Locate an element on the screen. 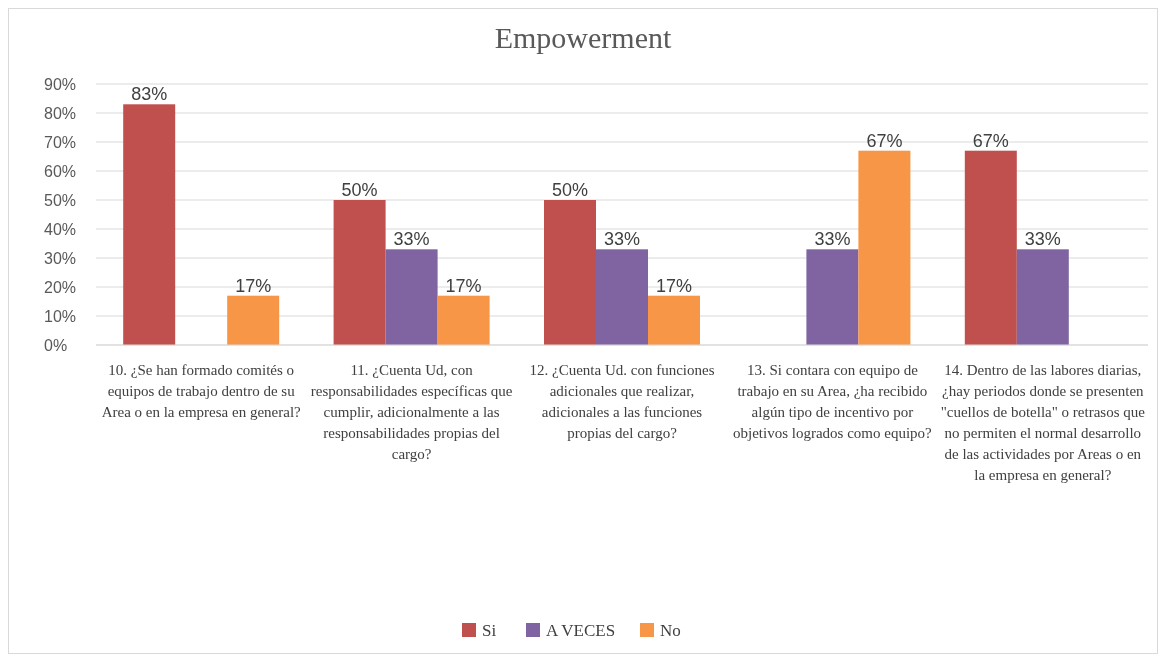  x-tick-label: 10. ¿Se han formado comités o equipos de trabajo dentro de su Area o en la empresa en general? is located at coordinates (201, 391).